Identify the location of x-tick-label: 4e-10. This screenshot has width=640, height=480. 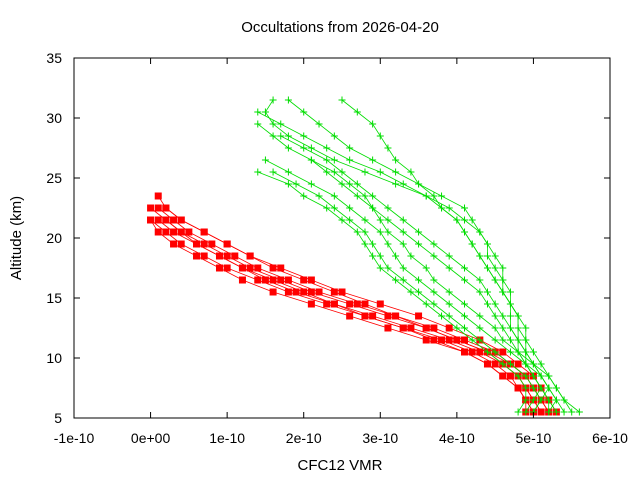
(457, 438).